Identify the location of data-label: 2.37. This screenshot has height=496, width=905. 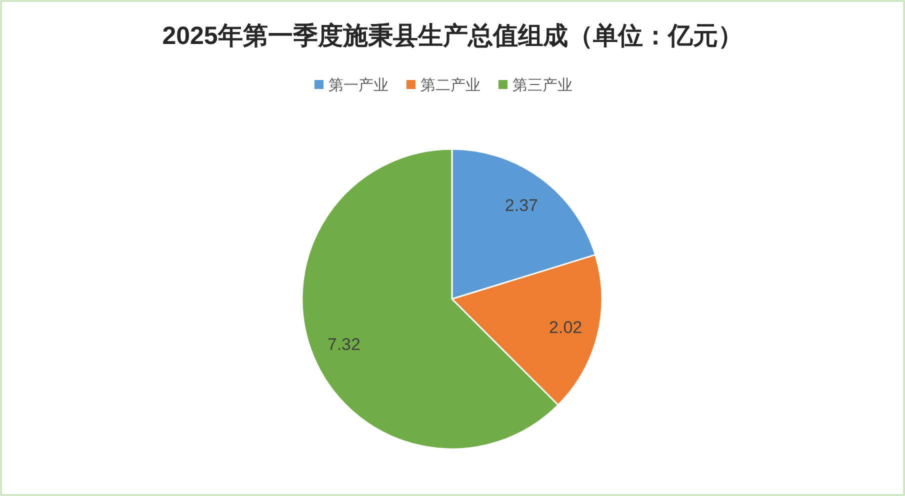
(521, 205).